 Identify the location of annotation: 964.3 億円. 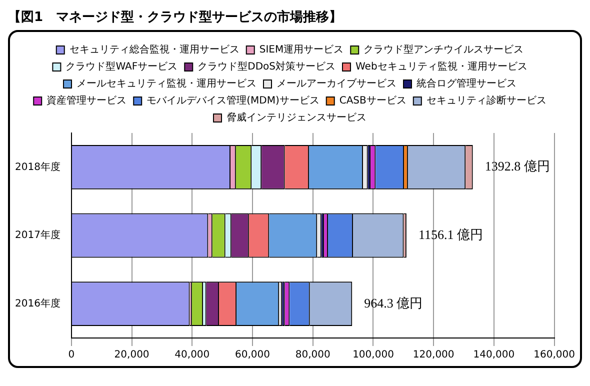
(393, 302).